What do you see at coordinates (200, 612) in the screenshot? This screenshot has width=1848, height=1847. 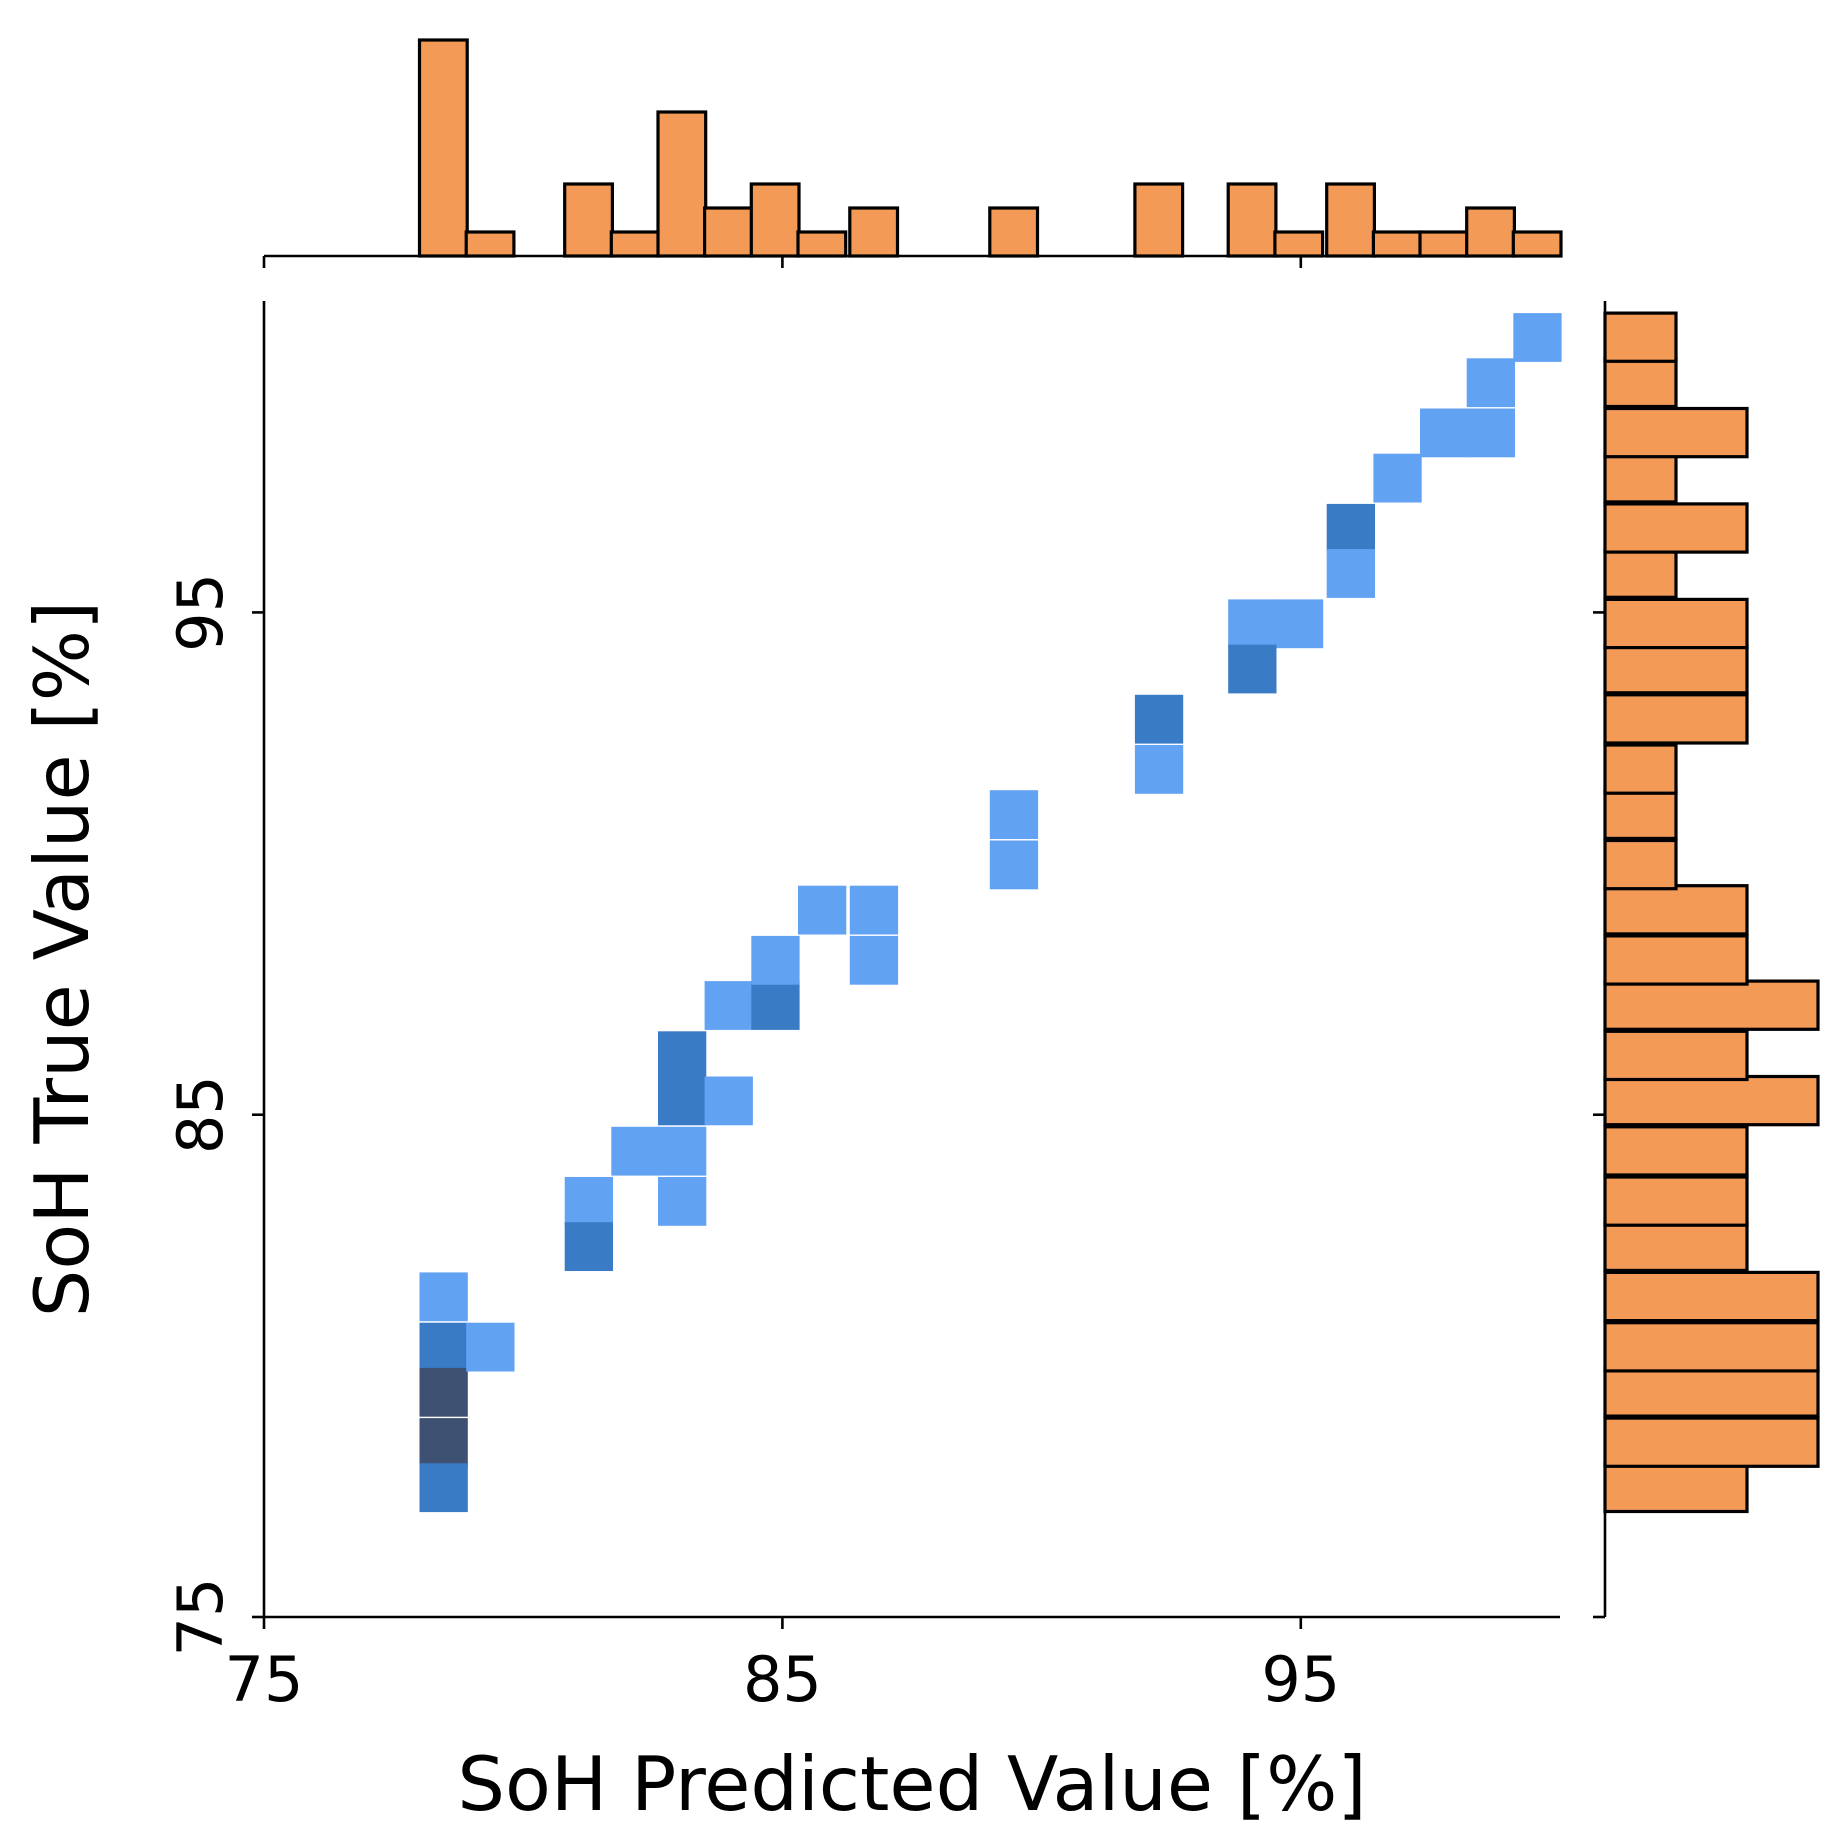 I see `y-tick-label: 95` at bounding box center [200, 612].